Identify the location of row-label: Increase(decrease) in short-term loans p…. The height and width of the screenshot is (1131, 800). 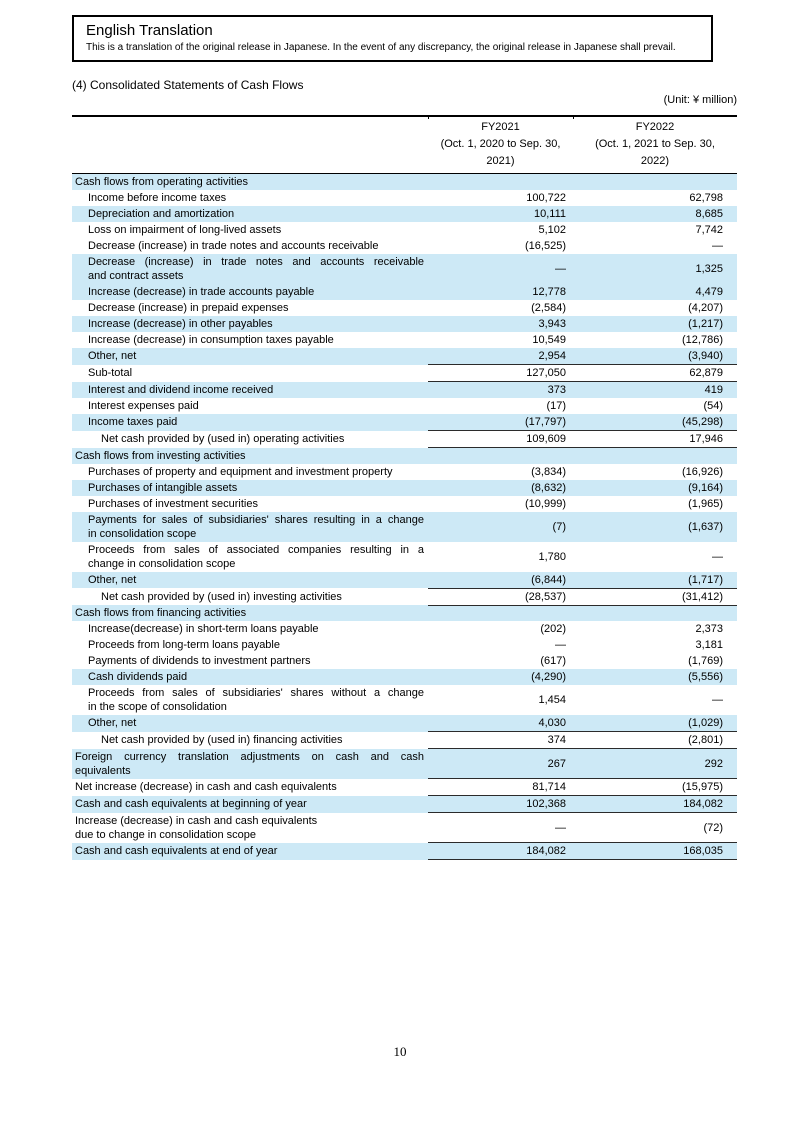
(203, 629).